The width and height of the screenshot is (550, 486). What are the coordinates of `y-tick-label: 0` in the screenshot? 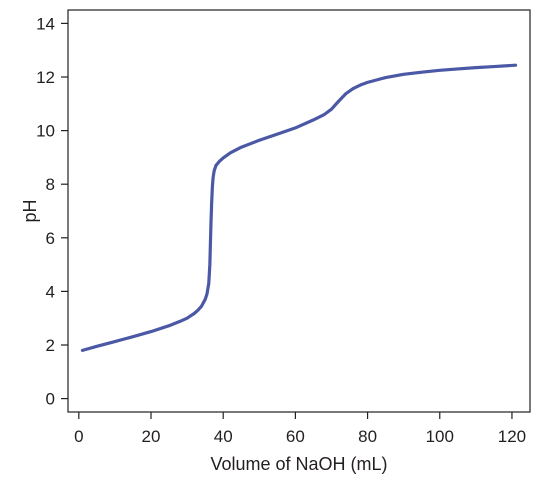 It's located at (50, 399).